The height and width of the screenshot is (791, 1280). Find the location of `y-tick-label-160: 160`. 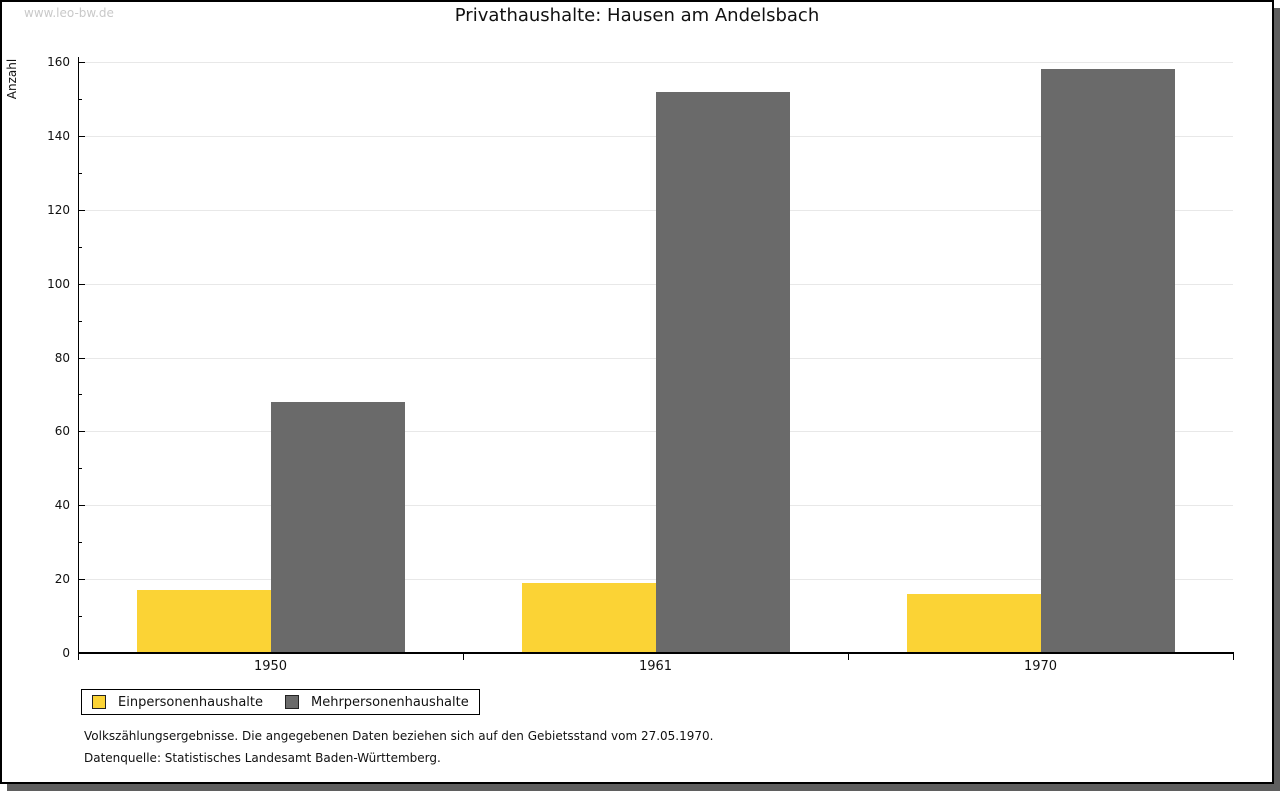

y-tick-label-160: 160 is located at coordinates (58, 62).